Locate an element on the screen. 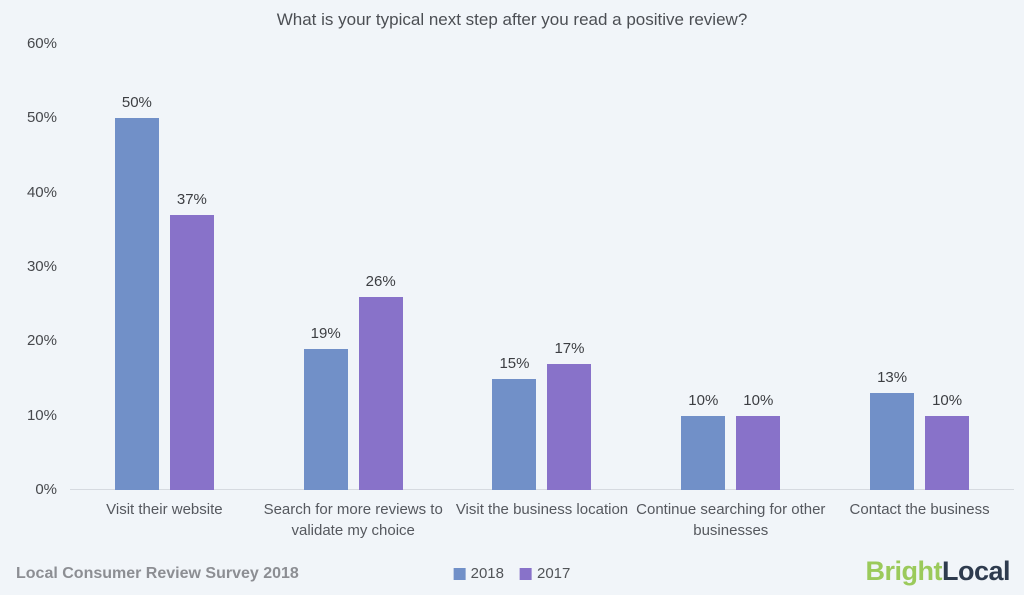 Image resolution: width=1024 pixels, height=595 pixels. bar-pair: 15% 17% is located at coordinates (542, 267).